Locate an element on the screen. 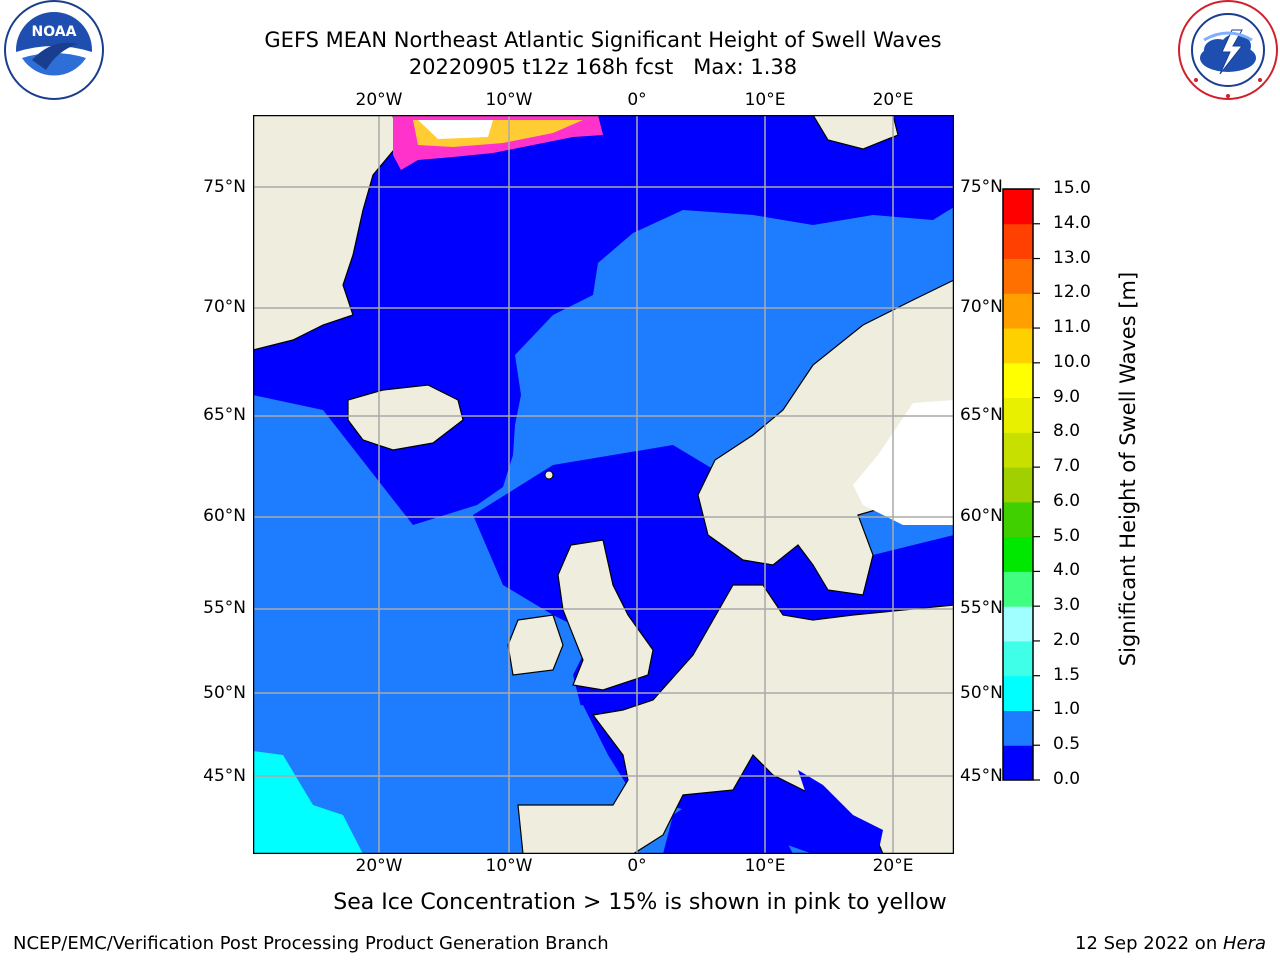 The height and width of the screenshot is (960, 1280). colorbar-label: 13.0 is located at coordinates (1072, 257).